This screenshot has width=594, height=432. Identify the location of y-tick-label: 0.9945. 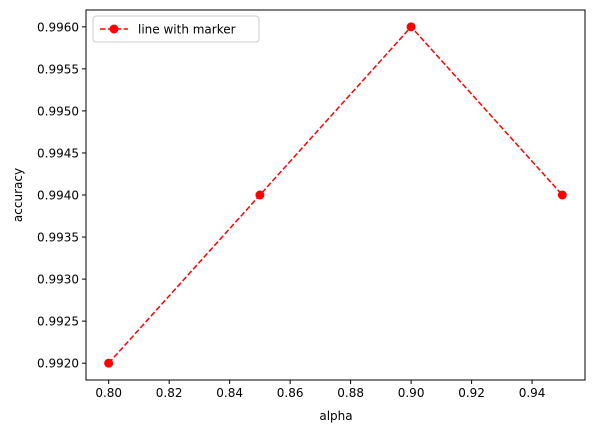
(58, 153).